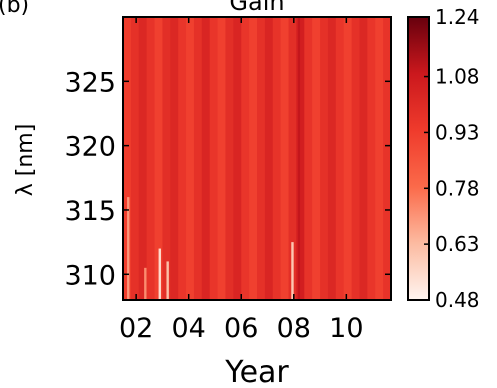  Describe the element at coordinates (452, 158) in the screenshot. I see `colorbar-ticks: 0.48 0.63 0.78 0.93 1.08 1.24` at that location.